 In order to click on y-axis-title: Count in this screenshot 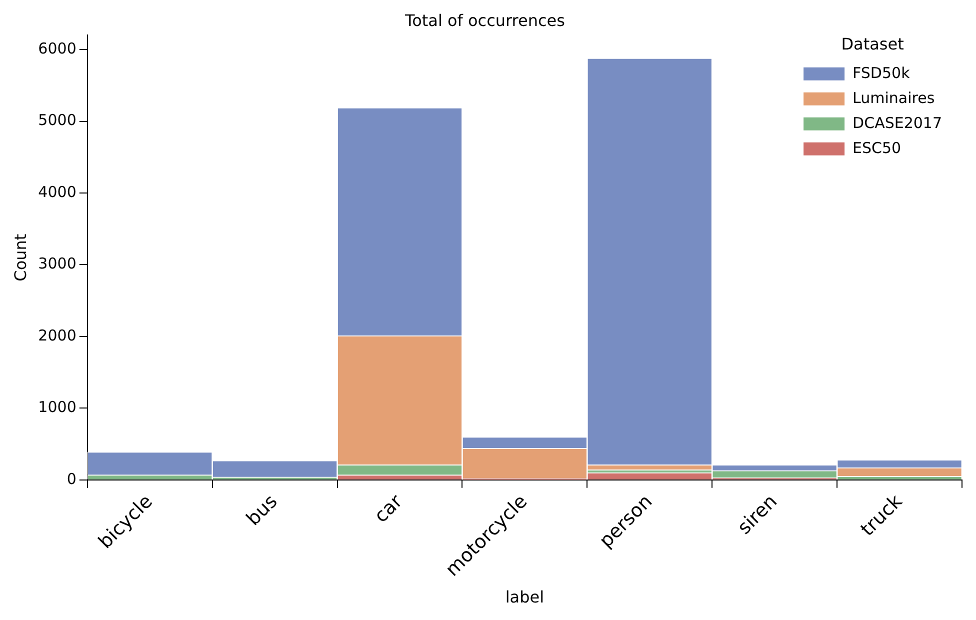, I will do `click(20, 258)`.